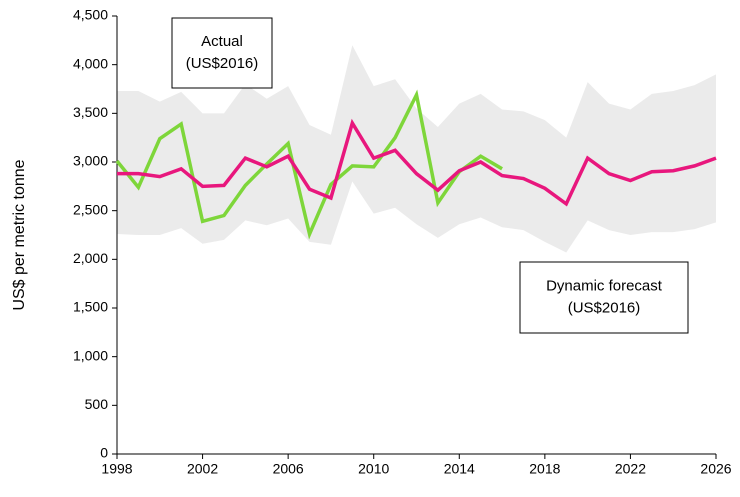 The image size is (740, 497). I want to click on x-tick-label: 2010, so click(373, 469).